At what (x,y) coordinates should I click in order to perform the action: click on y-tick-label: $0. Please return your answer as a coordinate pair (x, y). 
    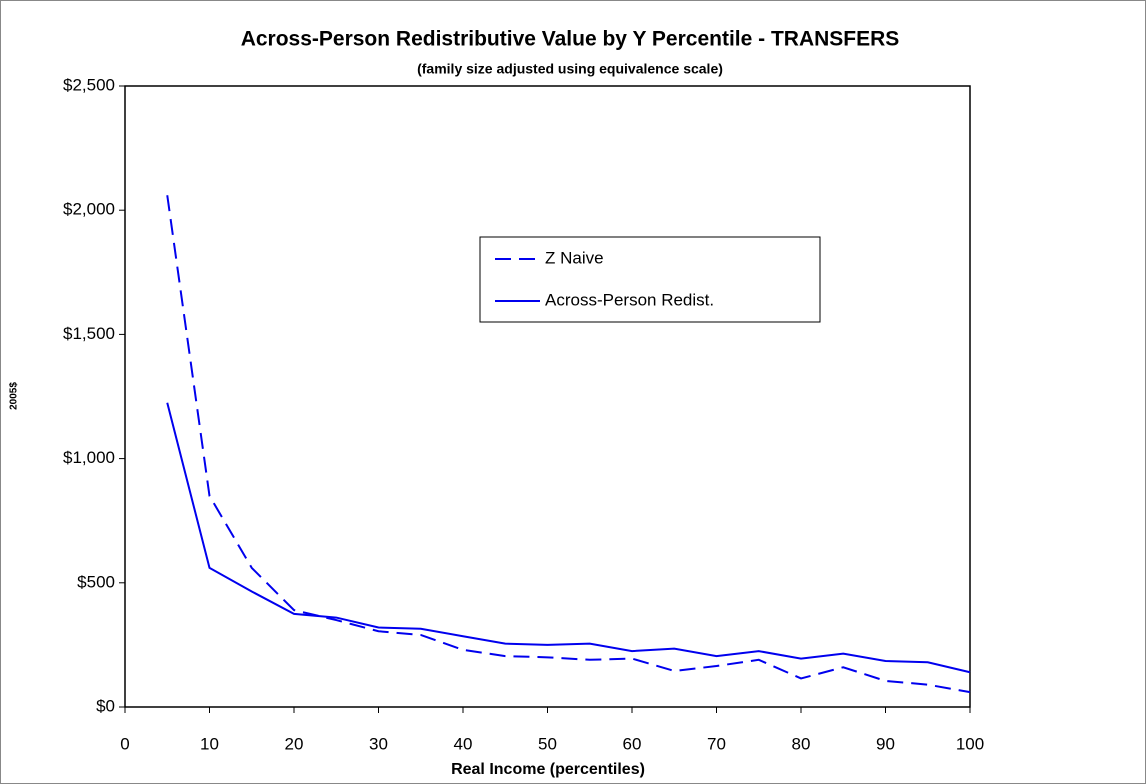
    Looking at the image, I should click on (105, 705).